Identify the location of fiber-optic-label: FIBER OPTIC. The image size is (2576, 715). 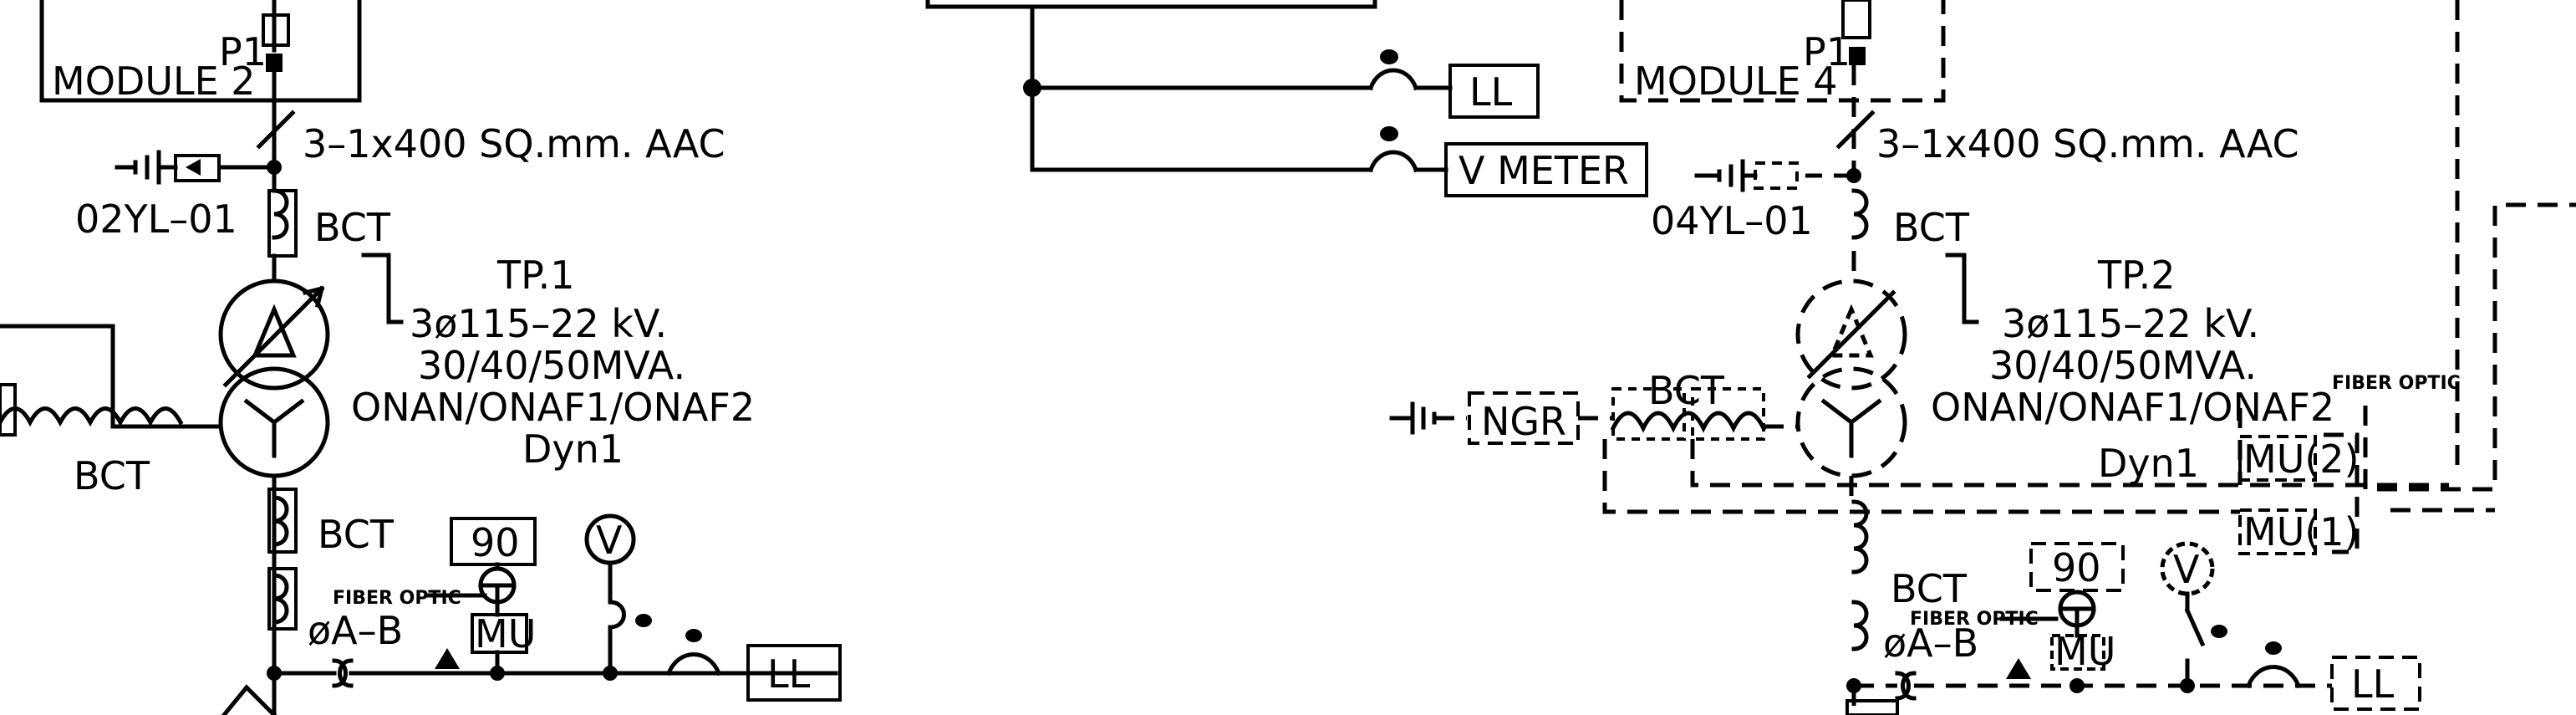
(397, 598).